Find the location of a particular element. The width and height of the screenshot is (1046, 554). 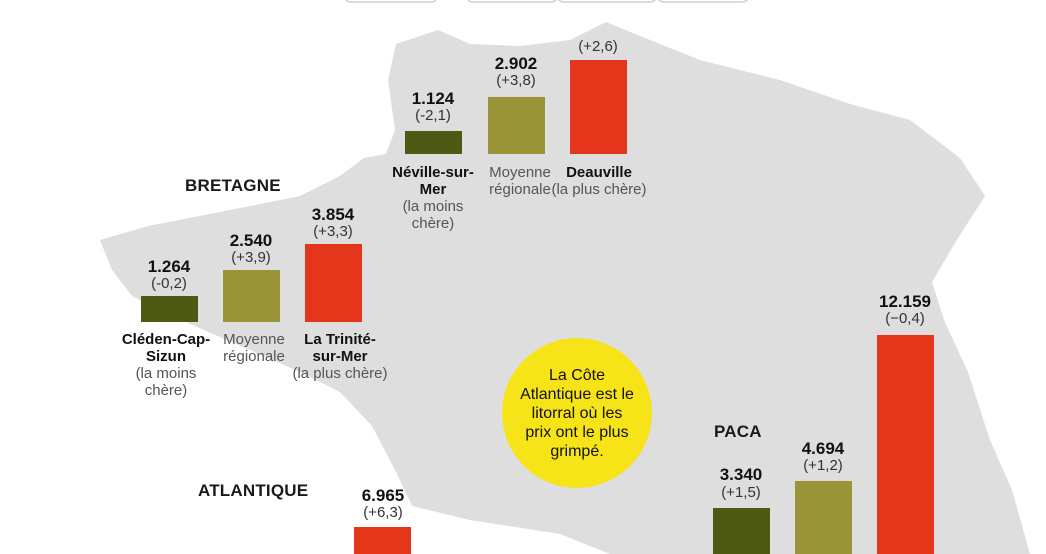

change-label-paca-plus-chere: (−0,4) is located at coordinates (905, 318).